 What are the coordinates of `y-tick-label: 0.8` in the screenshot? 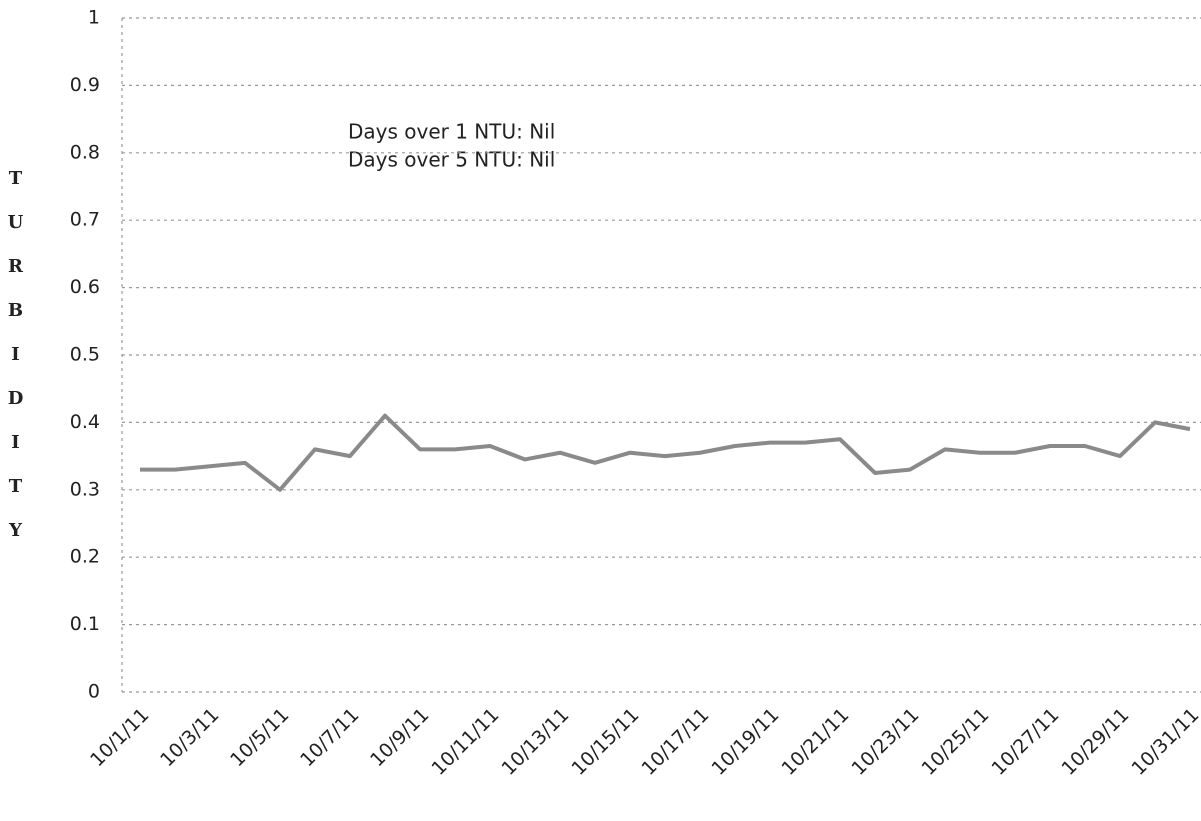 It's located at (85, 152).